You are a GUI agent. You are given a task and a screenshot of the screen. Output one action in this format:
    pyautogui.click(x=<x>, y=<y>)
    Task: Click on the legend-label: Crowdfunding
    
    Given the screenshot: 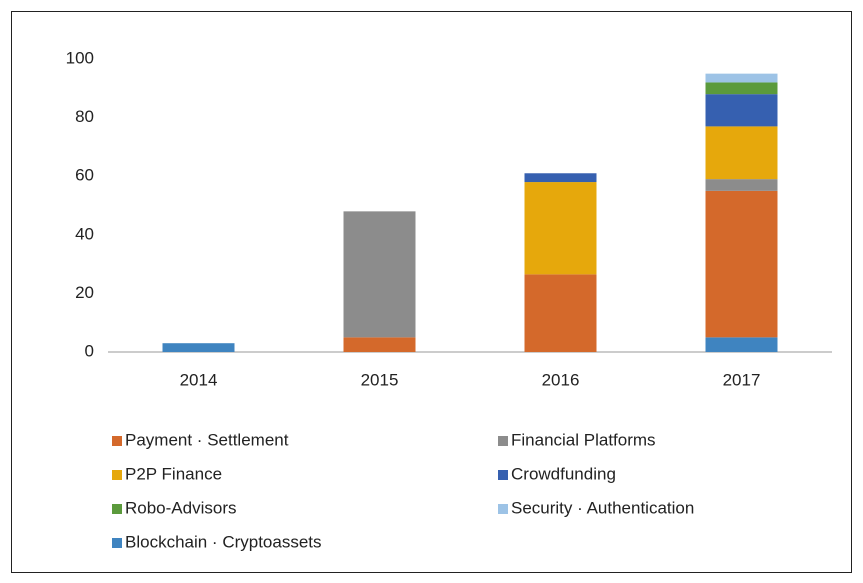 What is the action you would take?
    pyautogui.click(x=563, y=473)
    